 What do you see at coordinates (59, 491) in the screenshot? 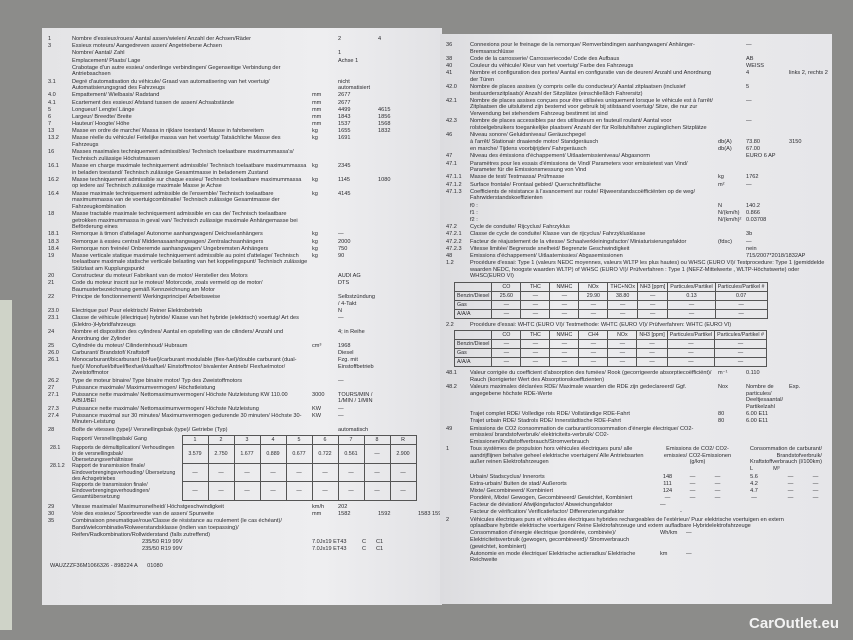
I see `field-number` at bounding box center [59, 491].